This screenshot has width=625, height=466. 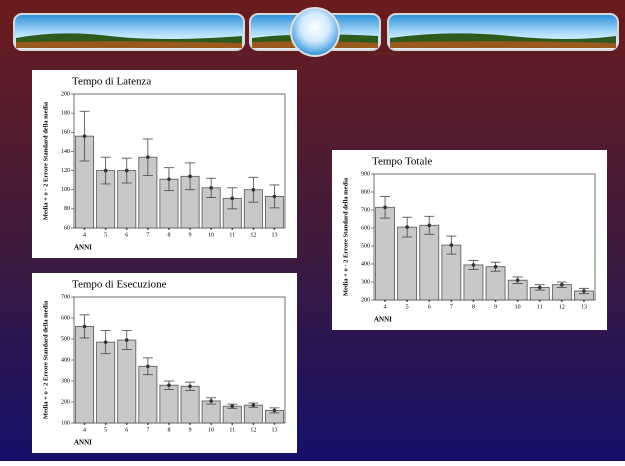 I want to click on y-tick-label: 80, so click(x=67, y=209).